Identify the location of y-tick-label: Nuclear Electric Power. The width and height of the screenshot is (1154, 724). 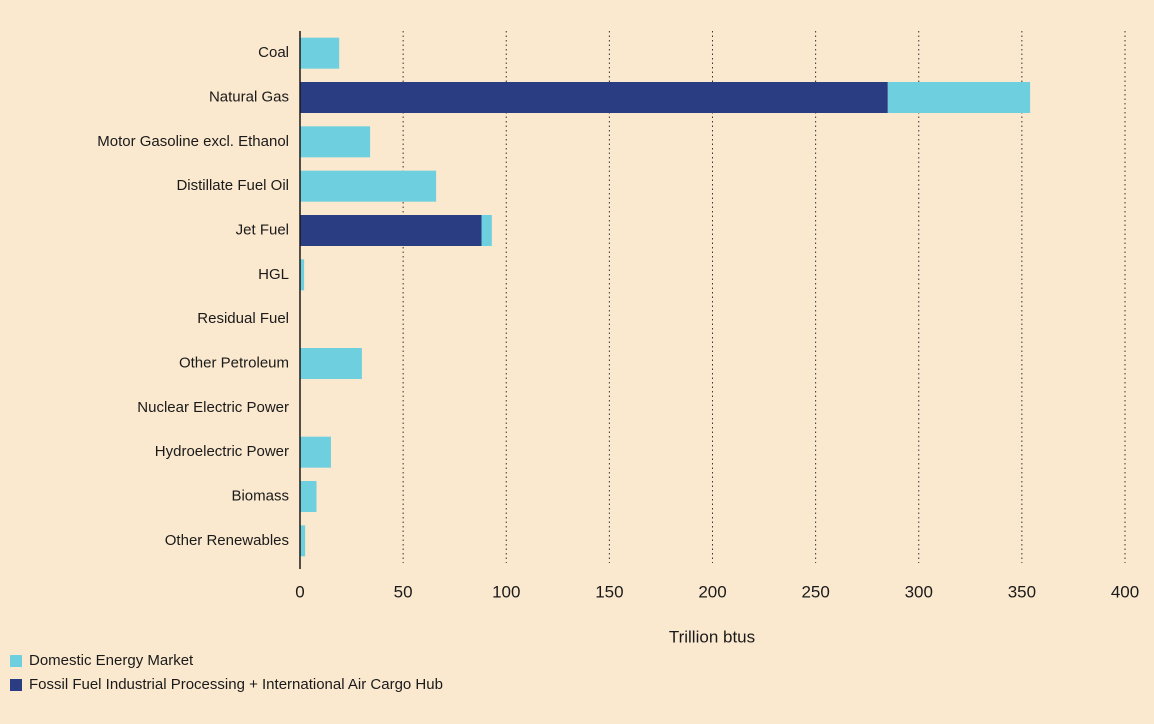
(213, 407).